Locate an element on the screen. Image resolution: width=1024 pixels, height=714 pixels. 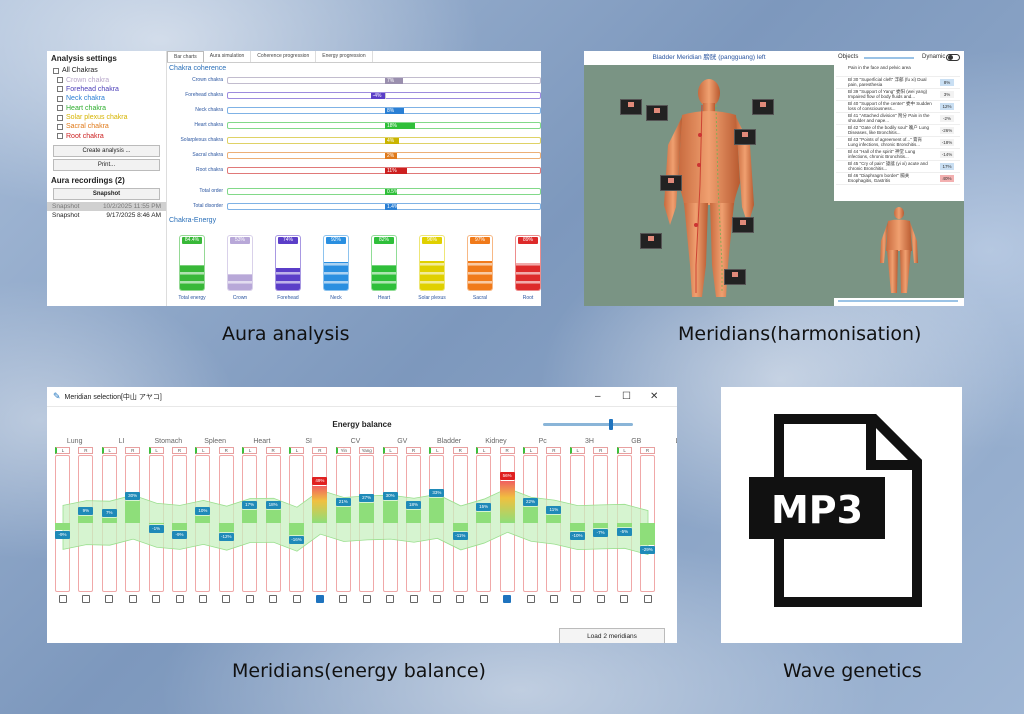
dynamic-toggle is located at coordinates (953, 57).